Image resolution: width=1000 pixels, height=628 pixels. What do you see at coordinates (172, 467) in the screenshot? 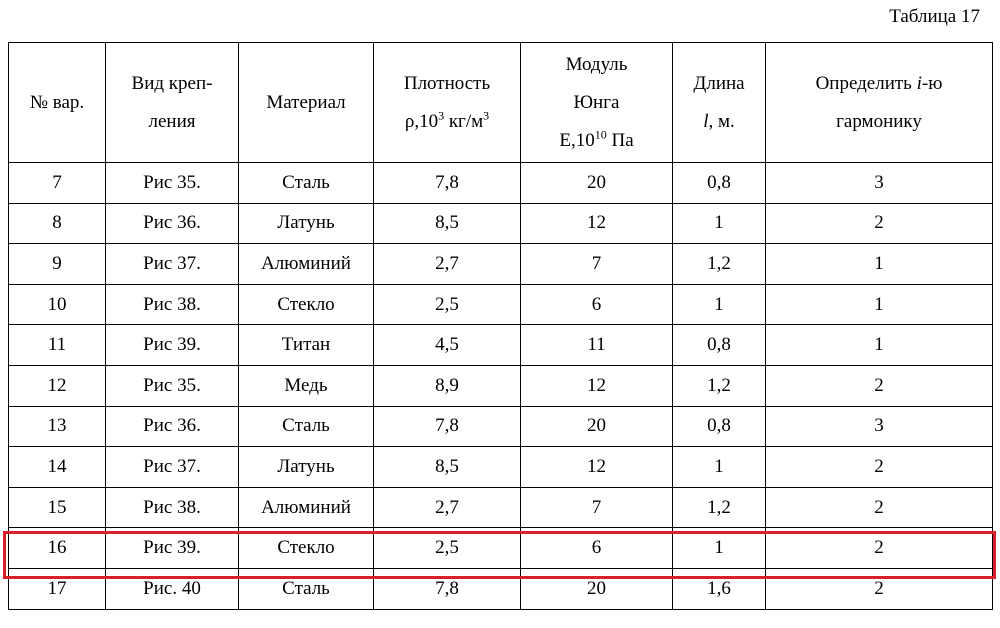
I see `table-cell: Рис 37.` at bounding box center [172, 467].